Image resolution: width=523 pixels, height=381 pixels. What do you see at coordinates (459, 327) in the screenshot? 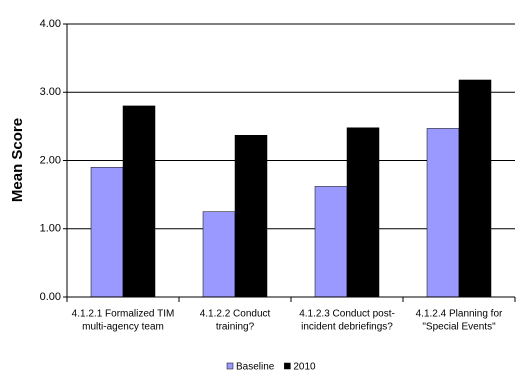
I see `x-tick-label: "Special Events"` at bounding box center [459, 327].